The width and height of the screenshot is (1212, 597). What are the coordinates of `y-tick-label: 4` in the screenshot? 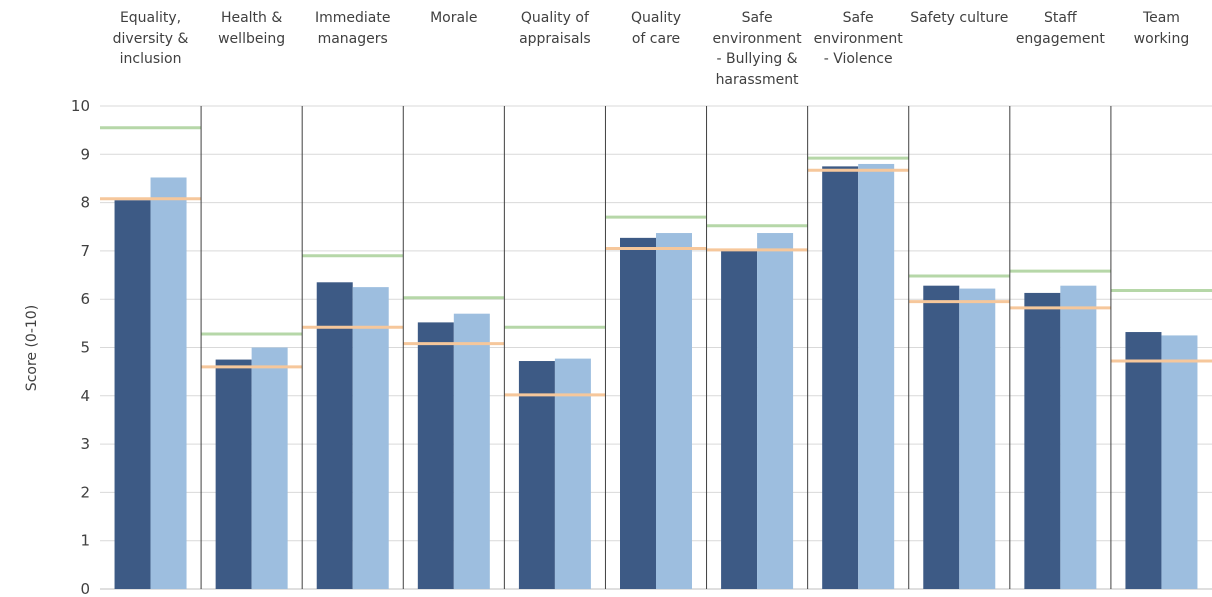 It's located at (85, 396).